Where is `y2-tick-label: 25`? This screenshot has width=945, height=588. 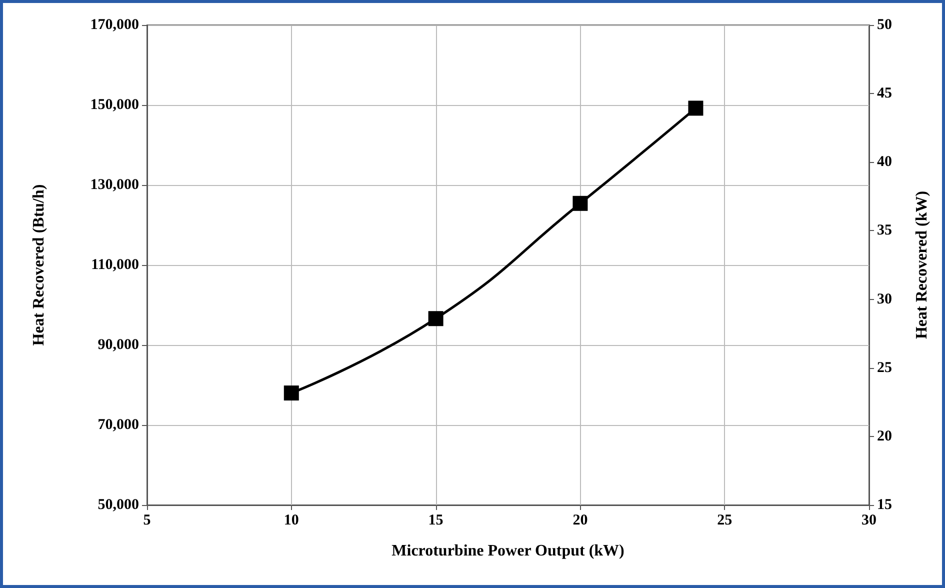 y2-tick-label: 25 is located at coordinates (884, 368).